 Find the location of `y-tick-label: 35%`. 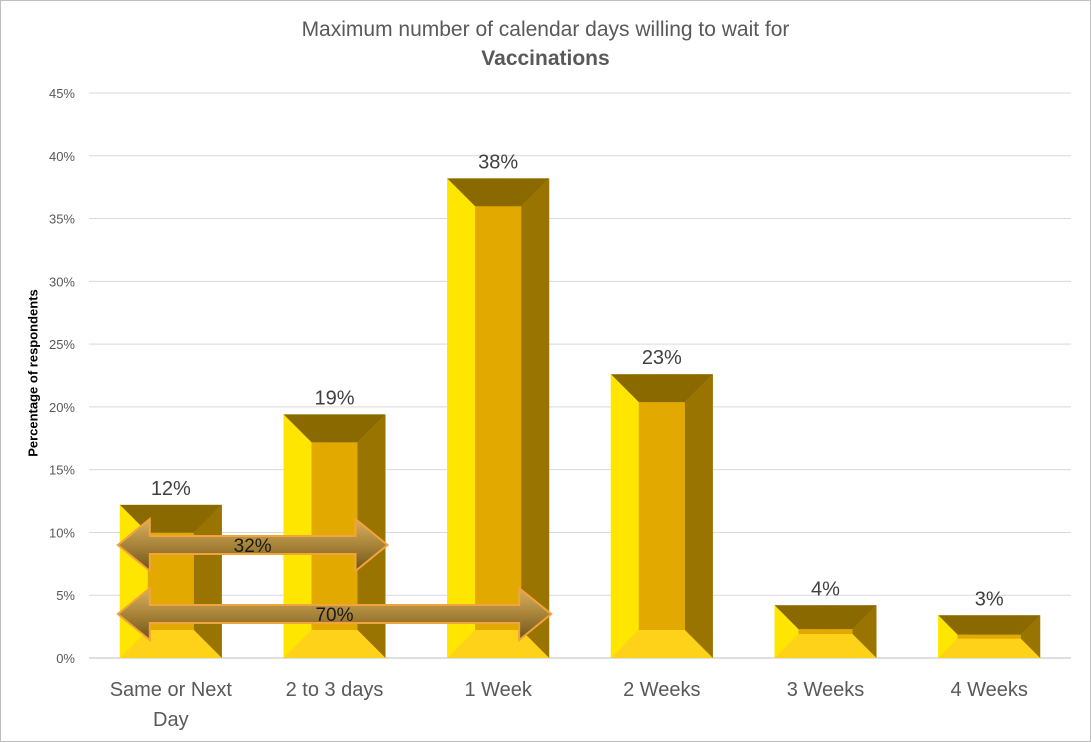

y-tick-label: 35% is located at coordinates (62, 219).